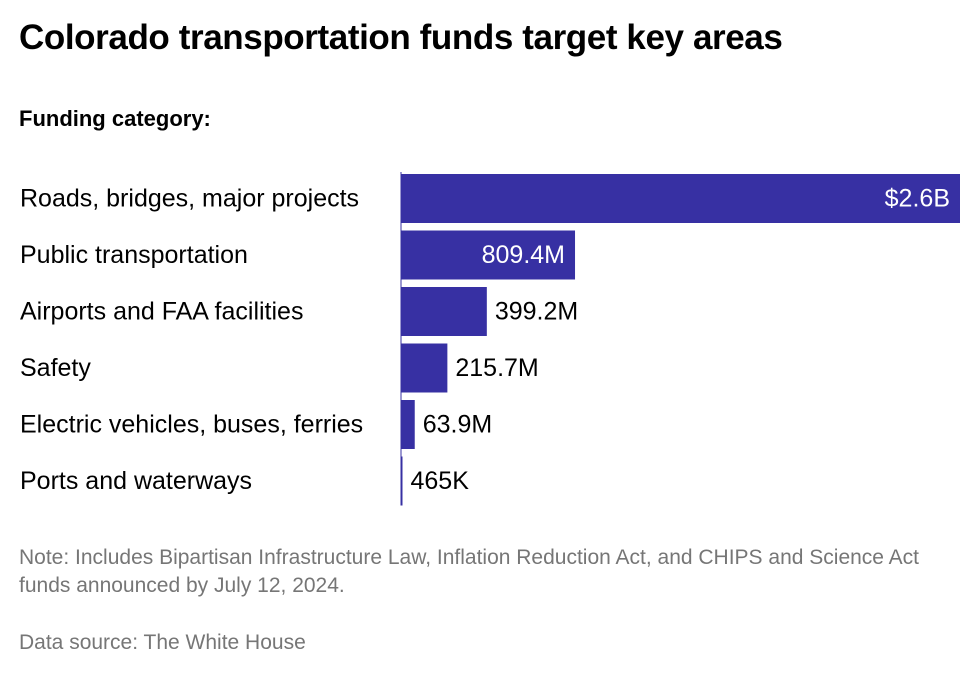 Image resolution: width=980 pixels, height=699 pixels. I want to click on category-label: Safety, so click(55, 368).